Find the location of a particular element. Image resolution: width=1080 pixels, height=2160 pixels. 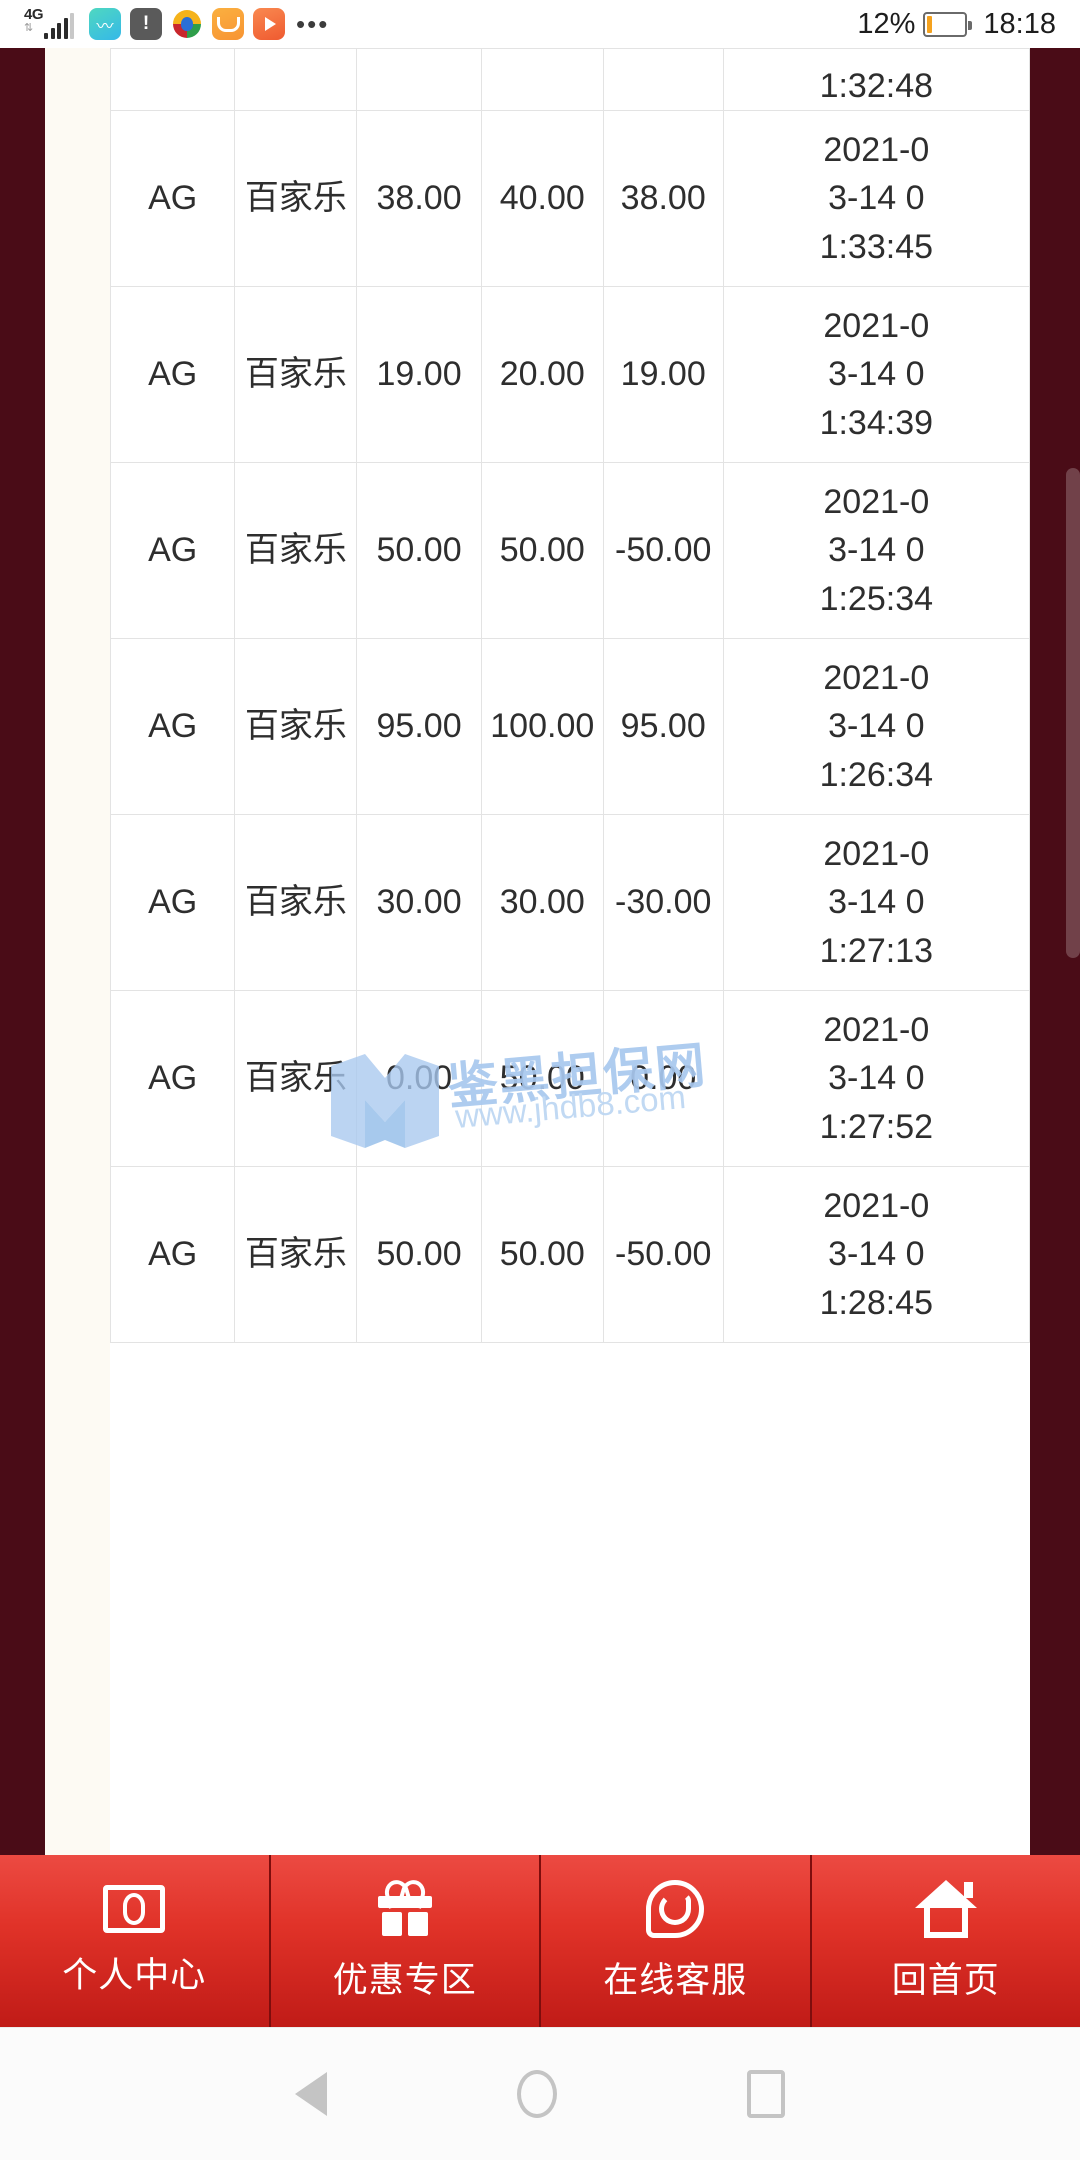

table-cell-date-tail: 1:32:48 is located at coordinates (876, 79).